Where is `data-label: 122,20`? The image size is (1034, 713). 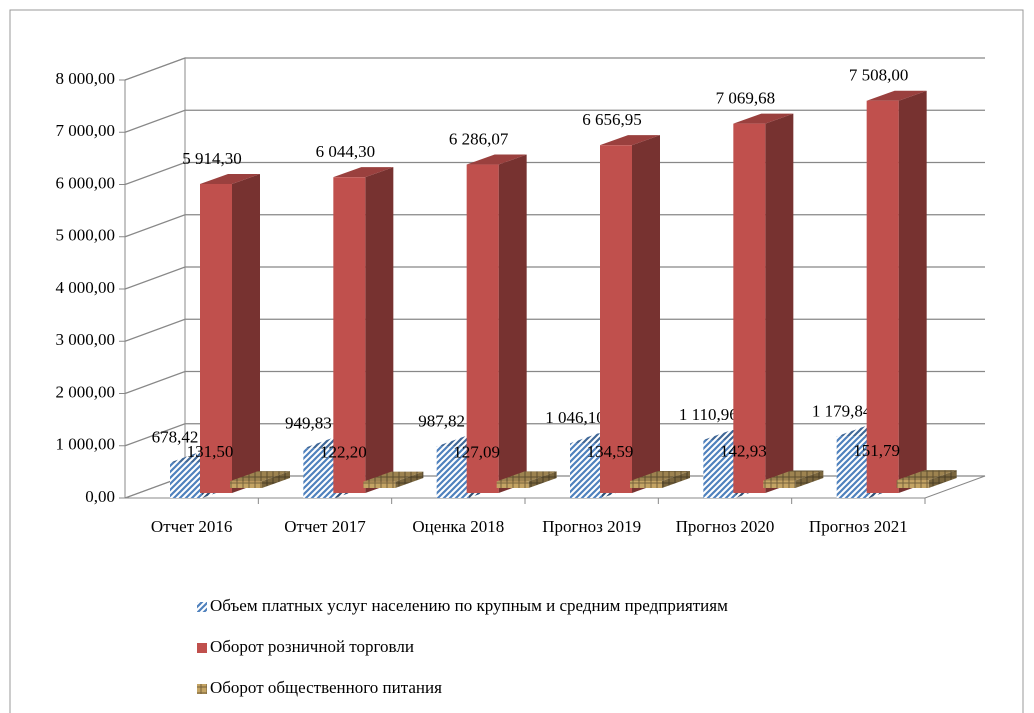
data-label: 122,20 is located at coordinates (343, 452).